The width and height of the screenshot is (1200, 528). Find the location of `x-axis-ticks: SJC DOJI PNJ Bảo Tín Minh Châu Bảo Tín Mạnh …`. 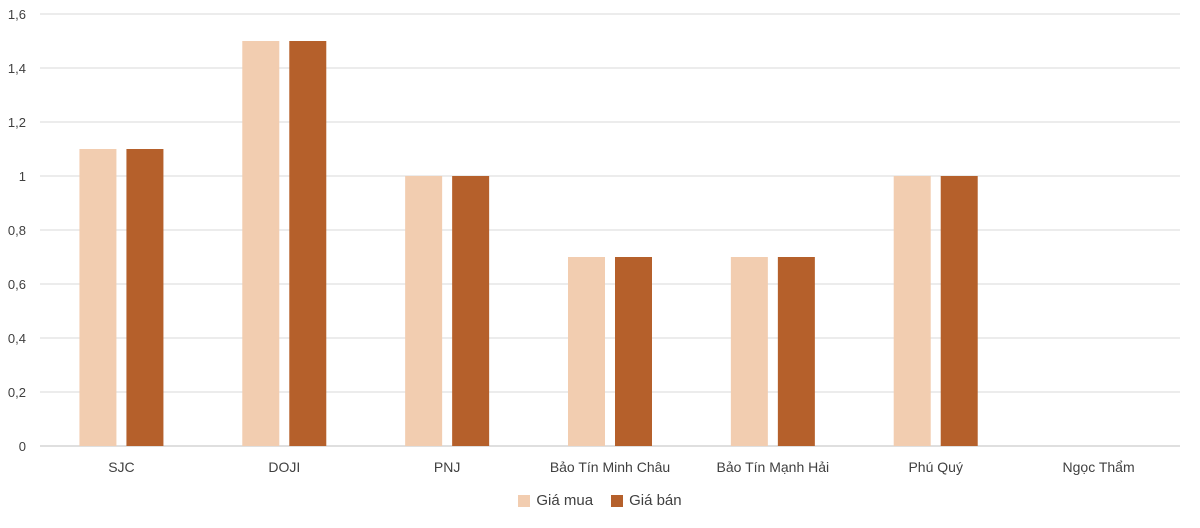

x-axis-ticks: SJC DOJI PNJ Bảo Tín Minh Châu Bảo Tín Mạnh … is located at coordinates (621, 467).